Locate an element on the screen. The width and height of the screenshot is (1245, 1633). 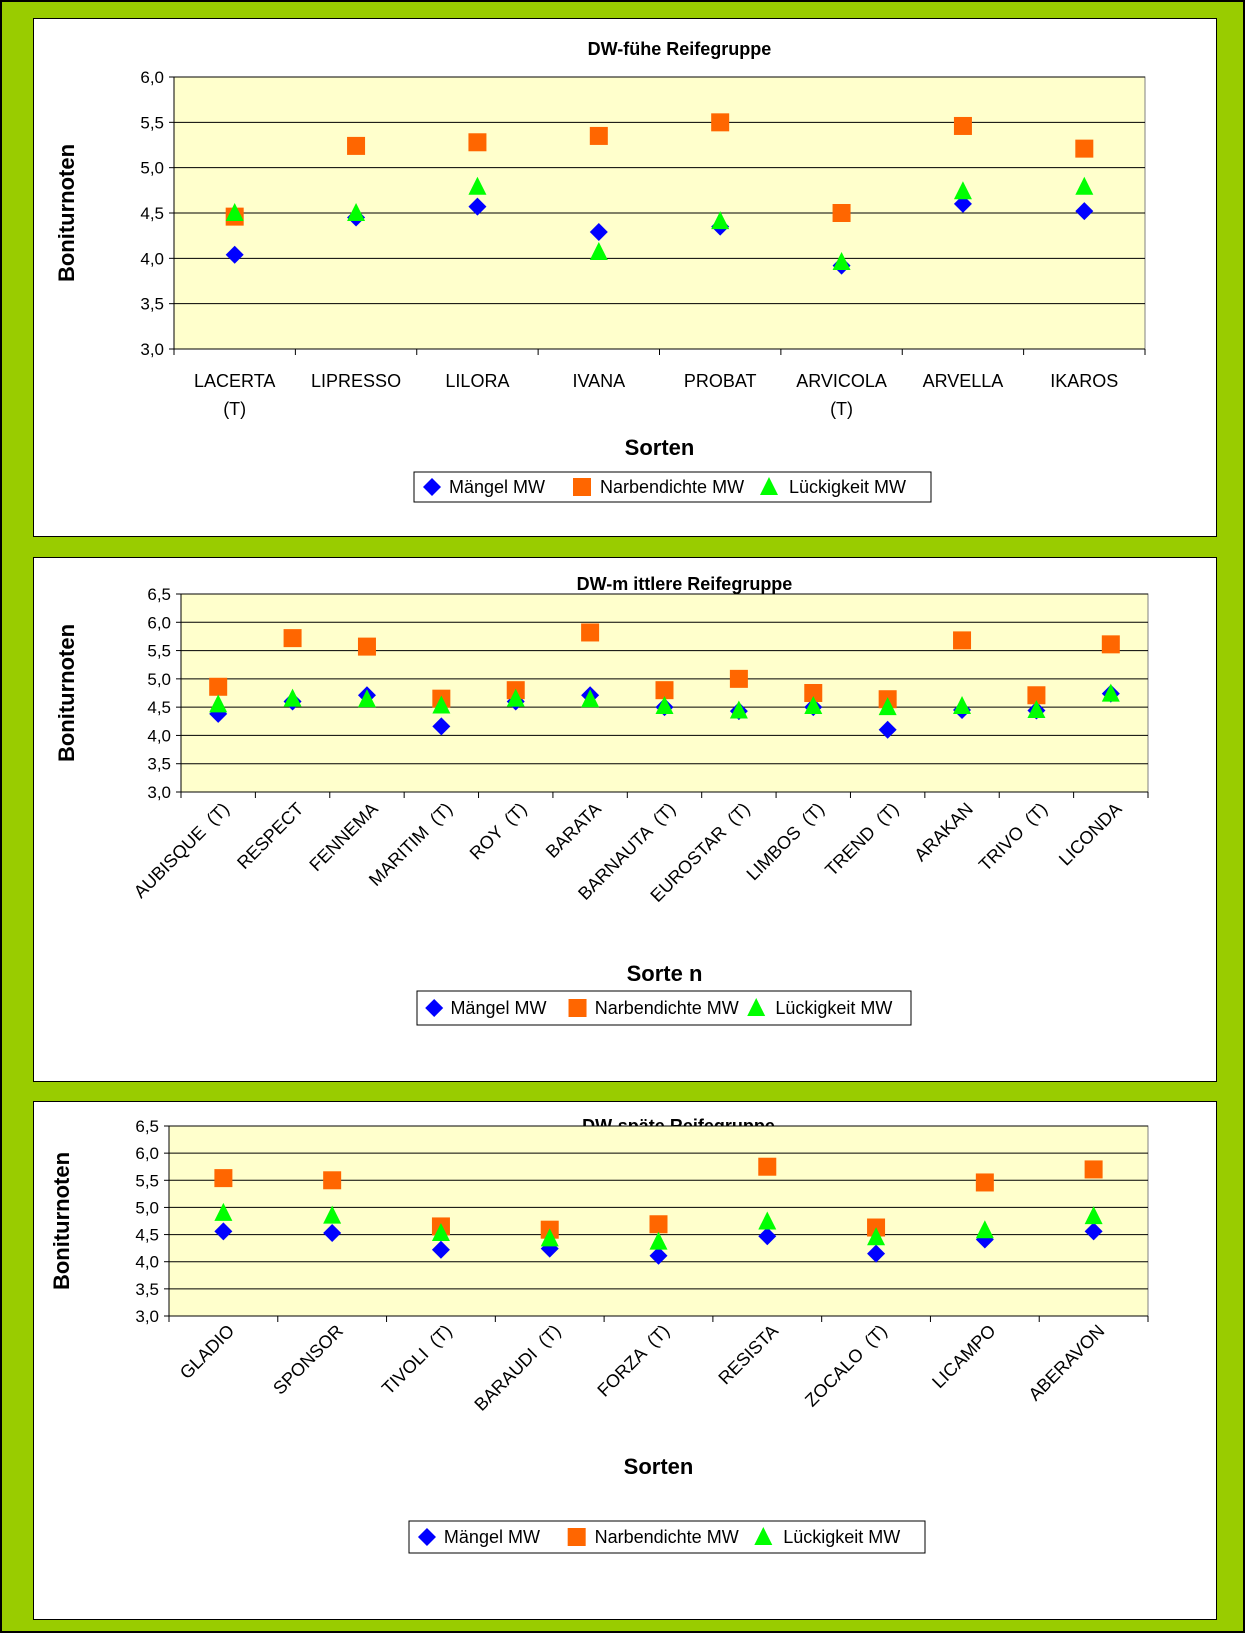
x-category-label: FENNEMA is located at coordinates (343, 837).